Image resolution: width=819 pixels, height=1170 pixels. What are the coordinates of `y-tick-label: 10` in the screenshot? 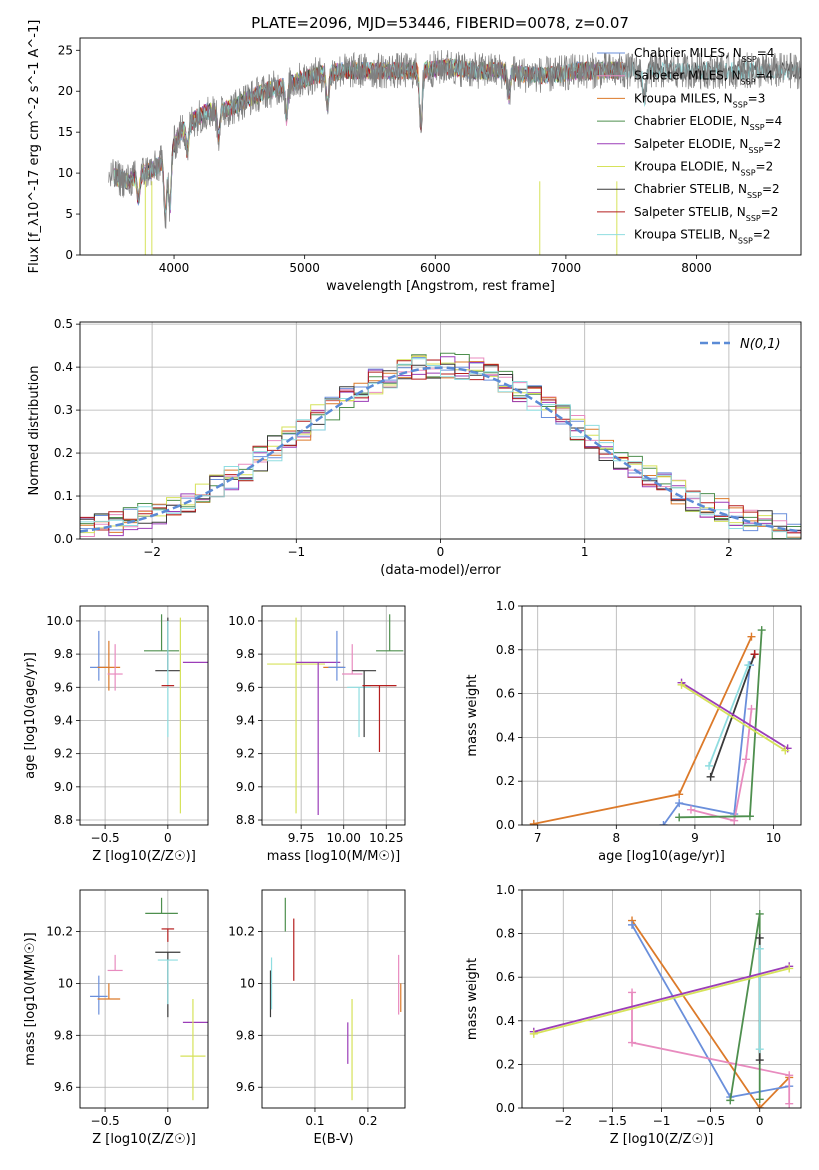 It's located at (65, 983).